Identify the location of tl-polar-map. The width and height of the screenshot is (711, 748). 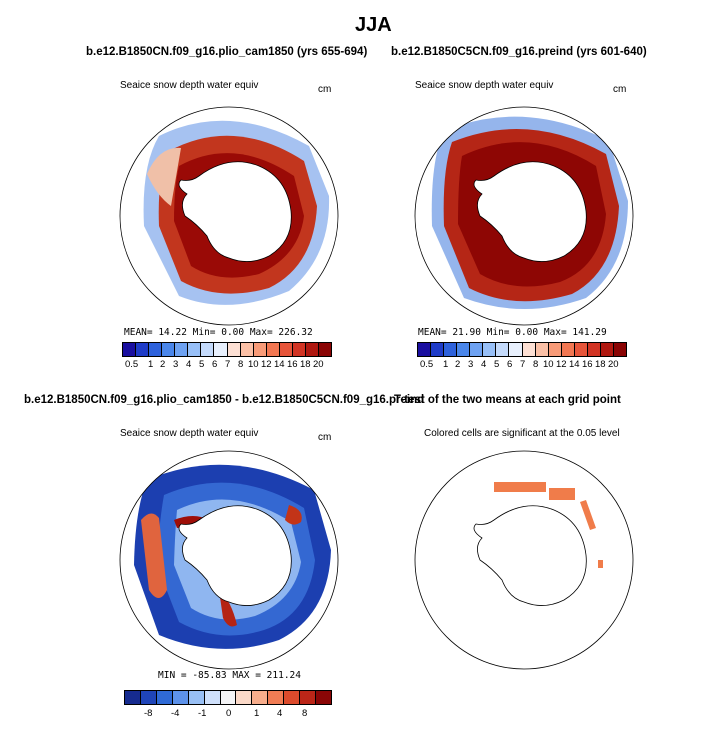
(229, 216).